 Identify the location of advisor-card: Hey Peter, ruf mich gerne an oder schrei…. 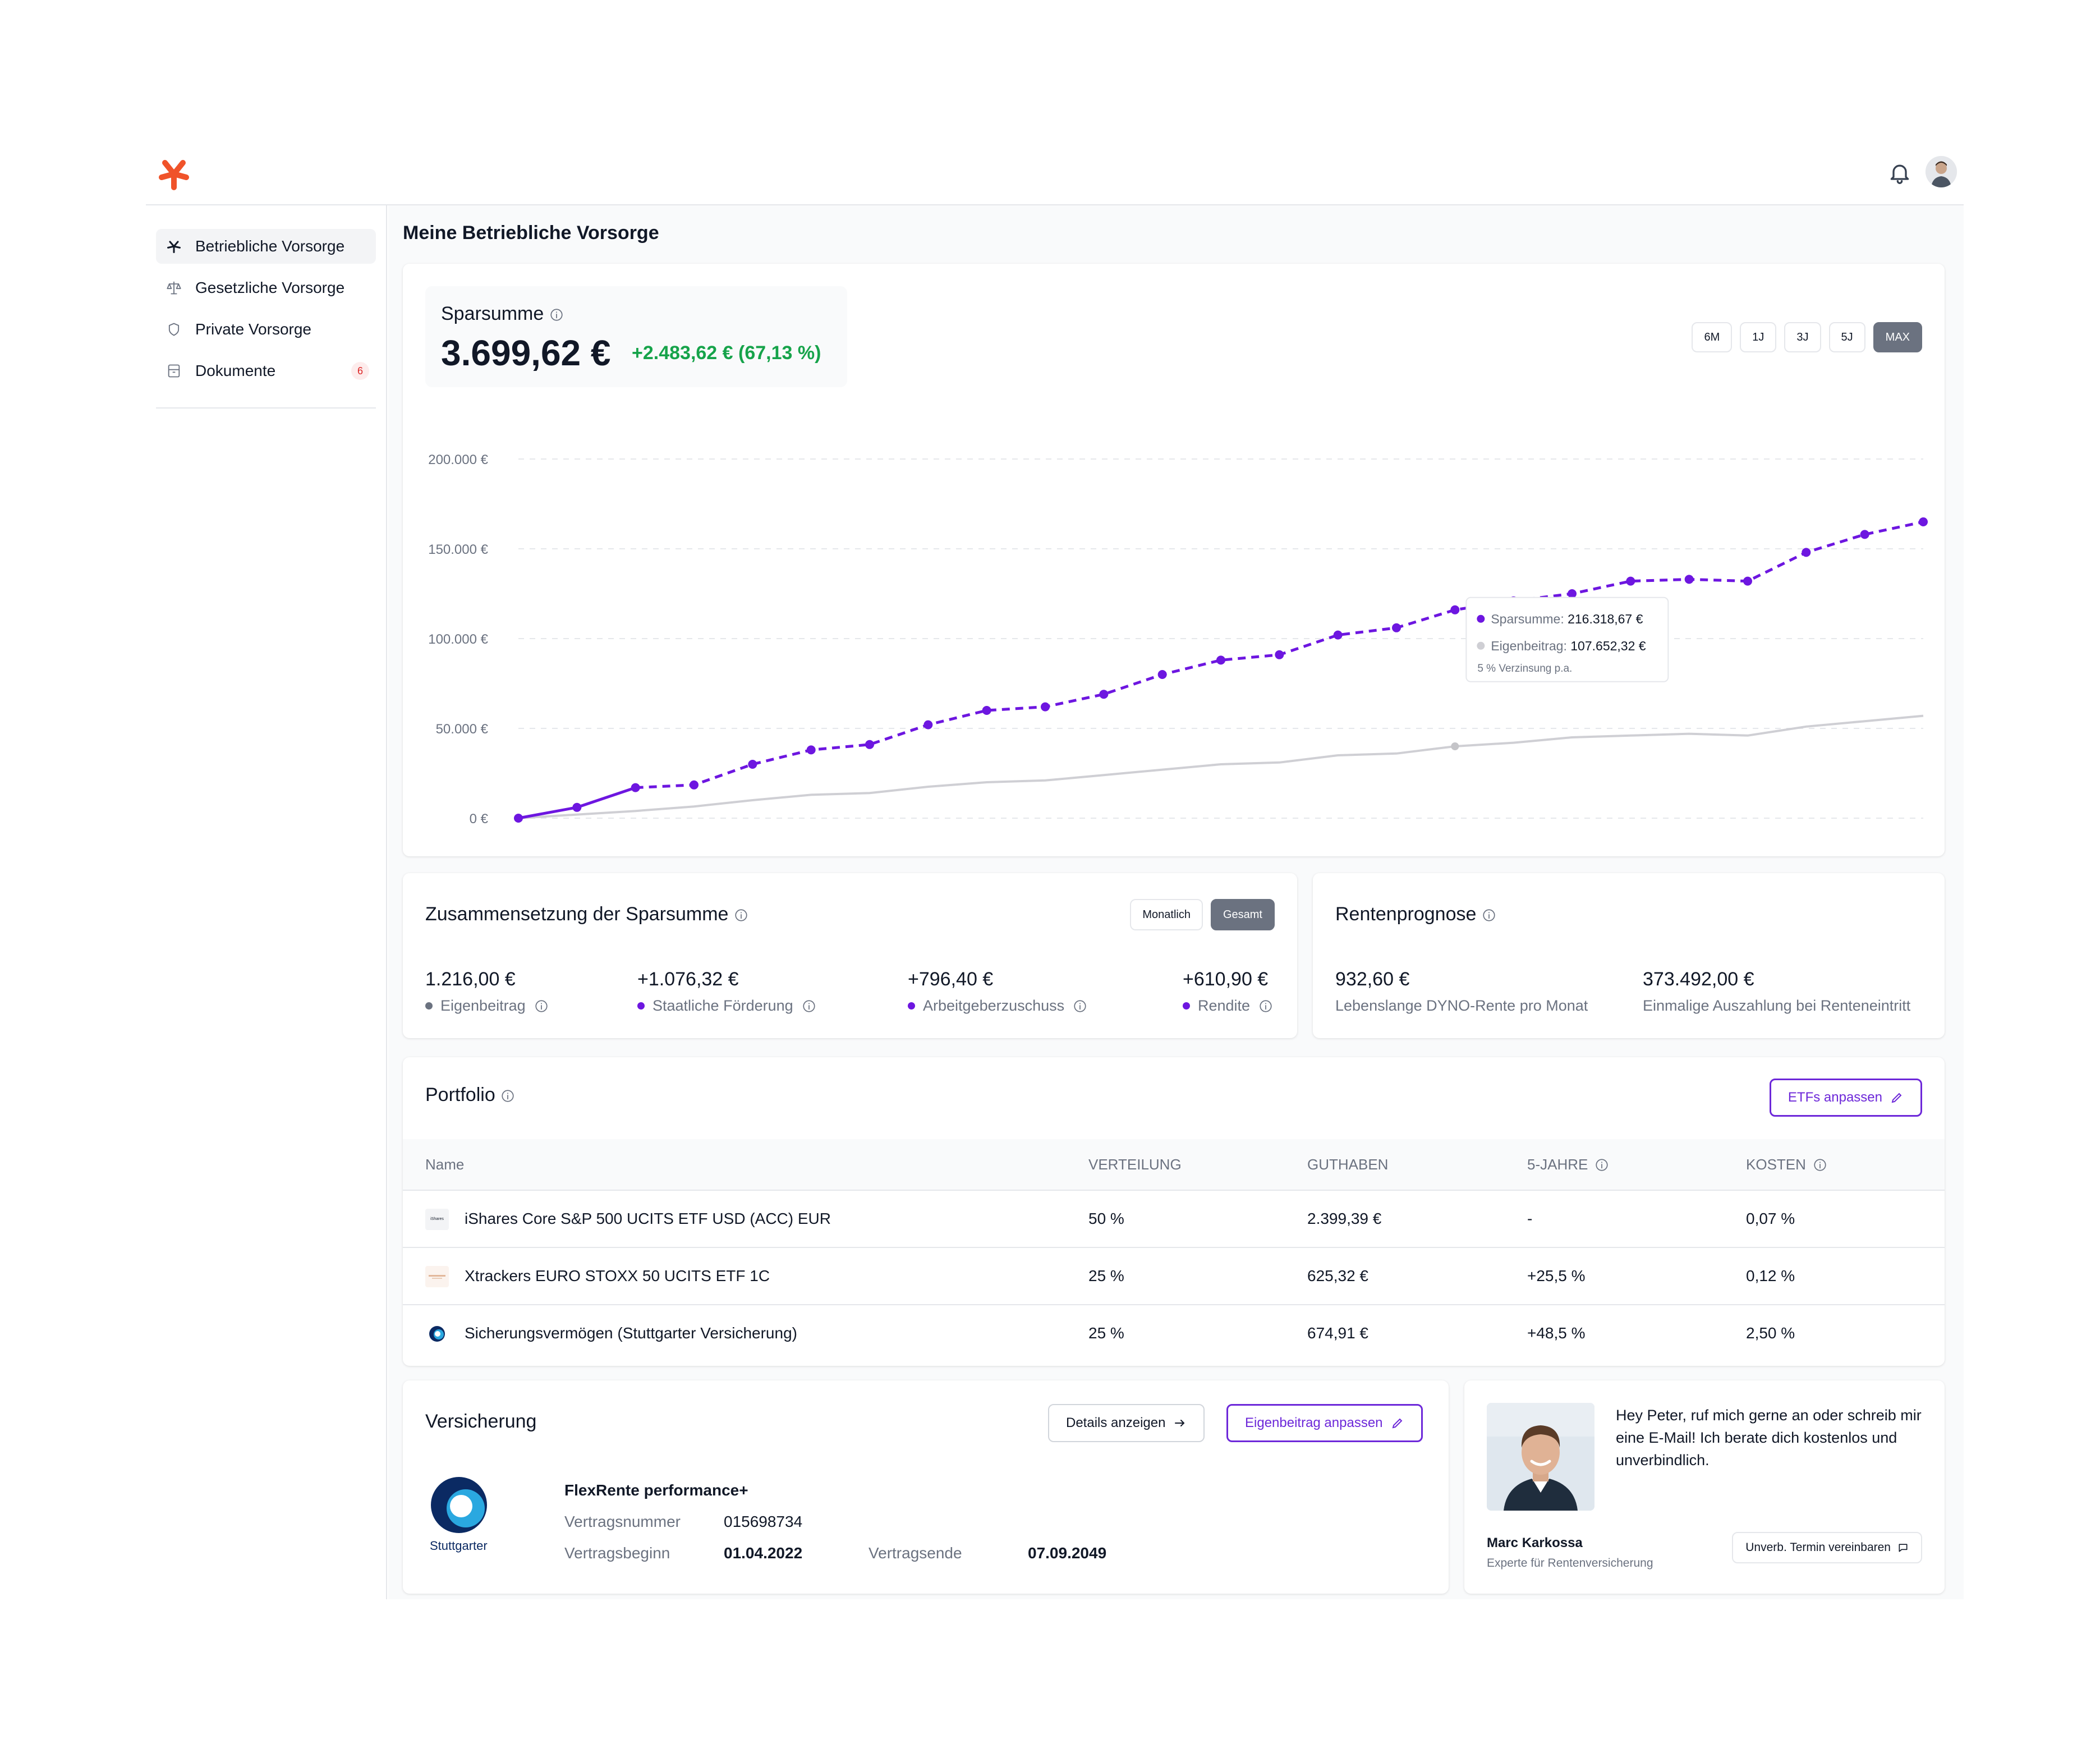
(1704, 1487).